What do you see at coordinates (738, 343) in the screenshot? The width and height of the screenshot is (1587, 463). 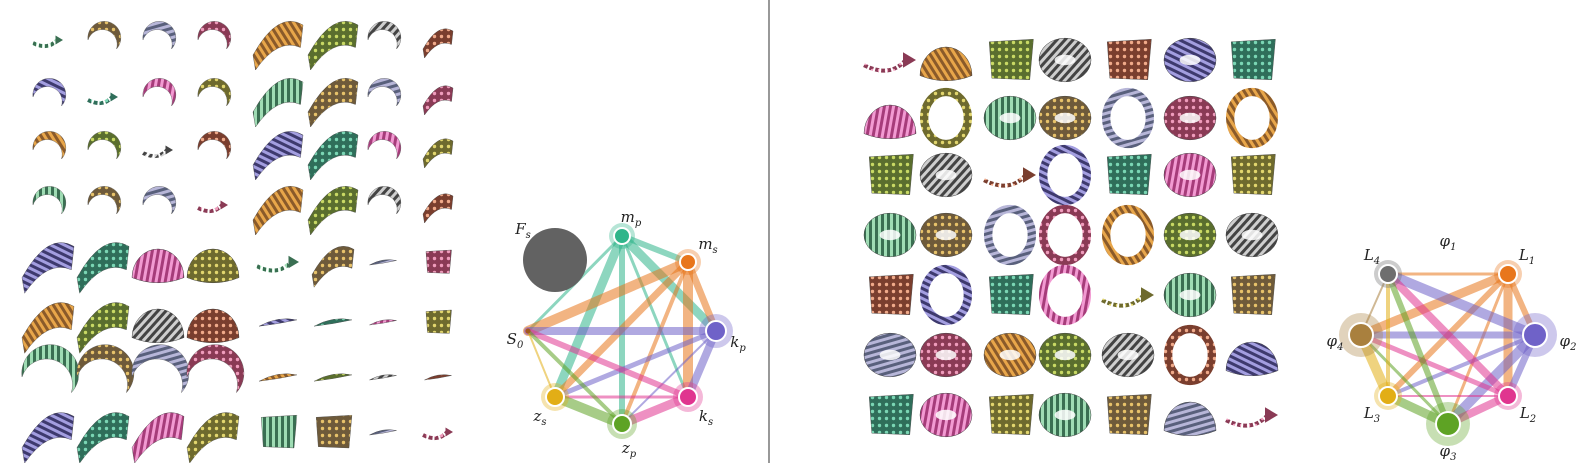 I see `graph-label-k-p: kp` at bounding box center [738, 343].